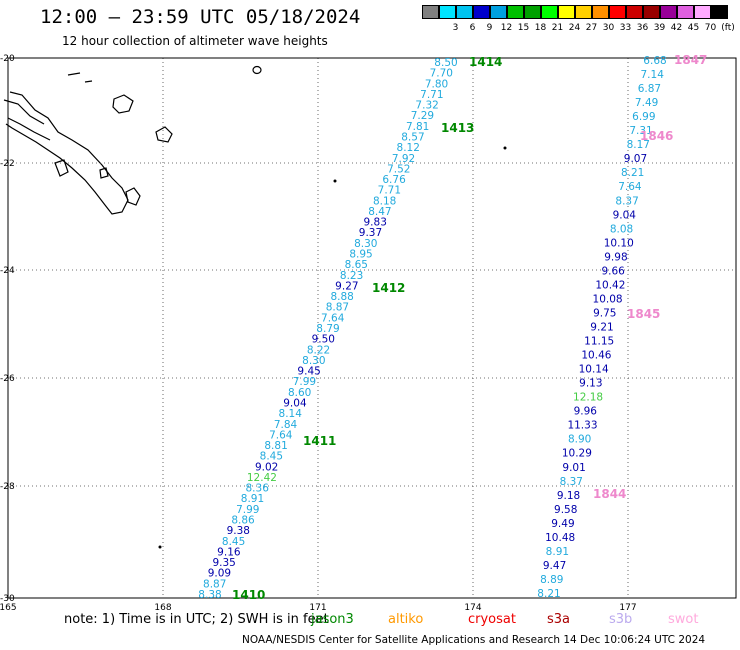  What do you see at coordinates (599, 342) in the screenshot?
I see `wave-height-value: 11.15` at bounding box center [599, 342].